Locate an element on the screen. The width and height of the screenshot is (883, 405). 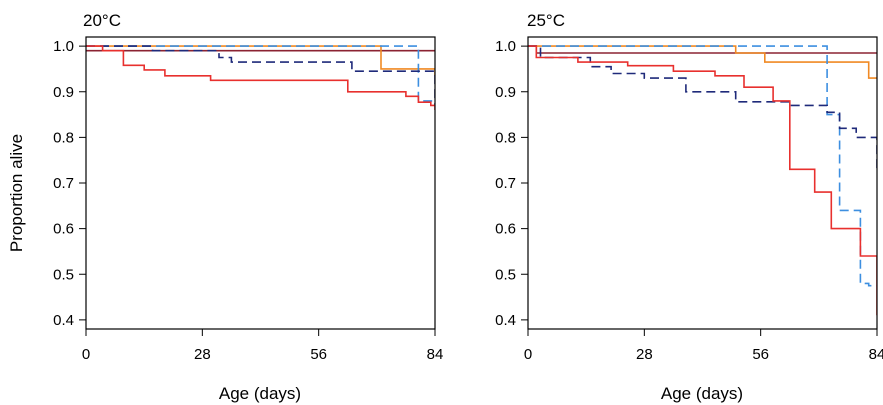
y-tick-label-20c-6: 1.0 is located at coordinates (63, 46).